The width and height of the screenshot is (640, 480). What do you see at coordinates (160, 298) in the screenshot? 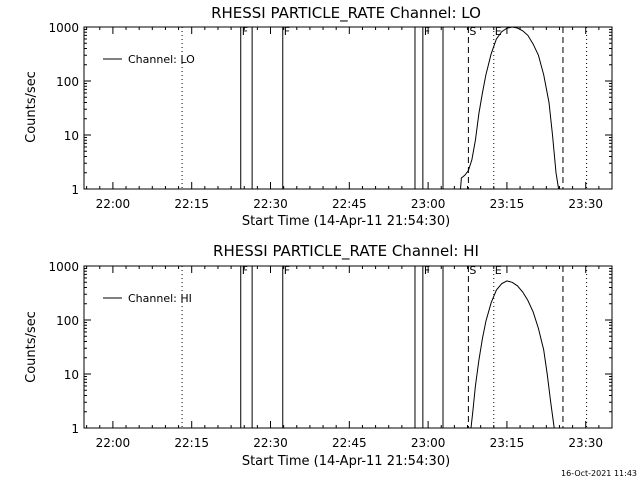
I see `hi-legend-label: Channel: HI` at bounding box center [160, 298].